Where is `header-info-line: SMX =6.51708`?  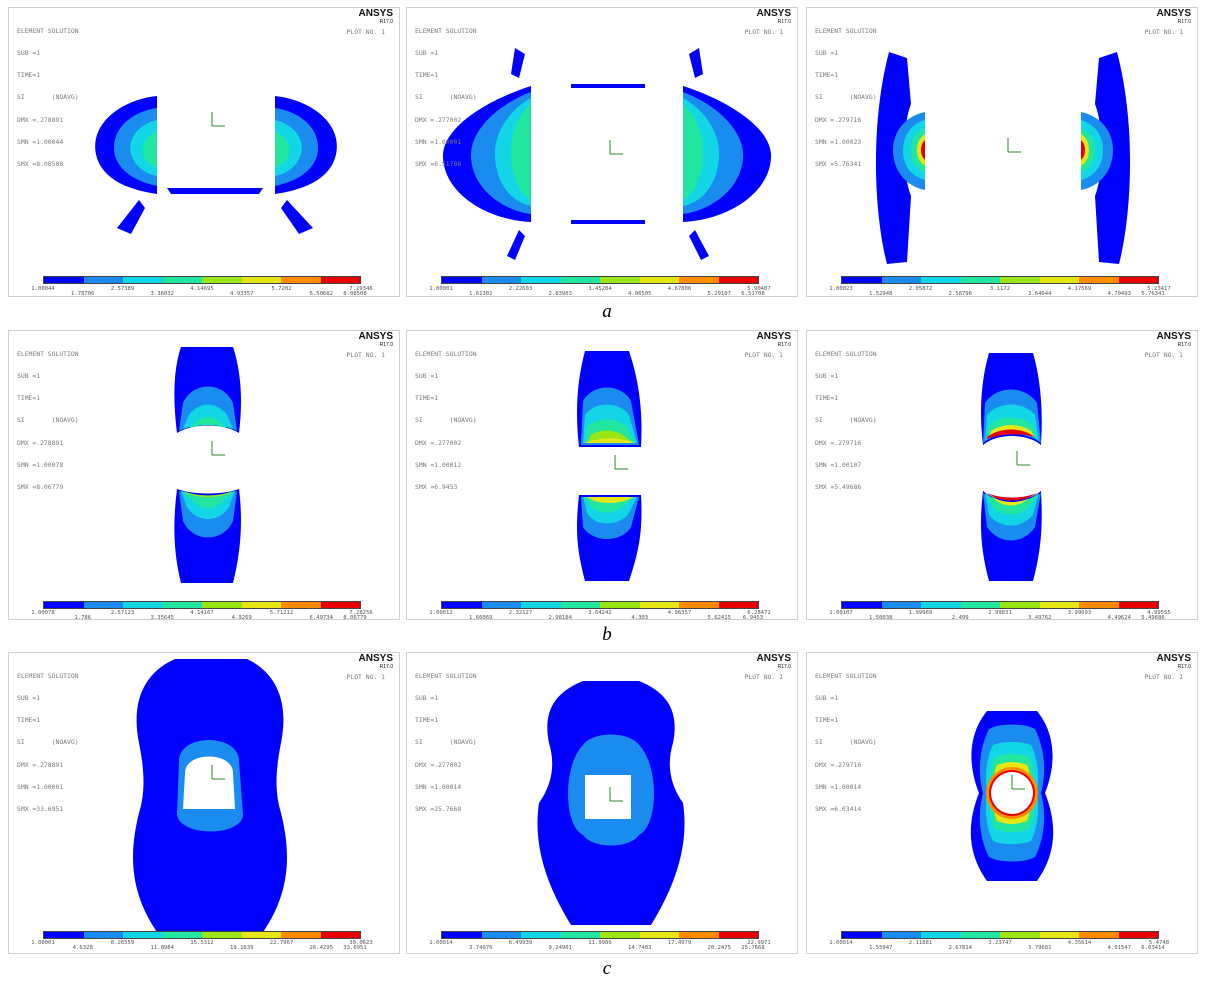
header-info-line: SMX =6.51708 is located at coordinates (438, 164).